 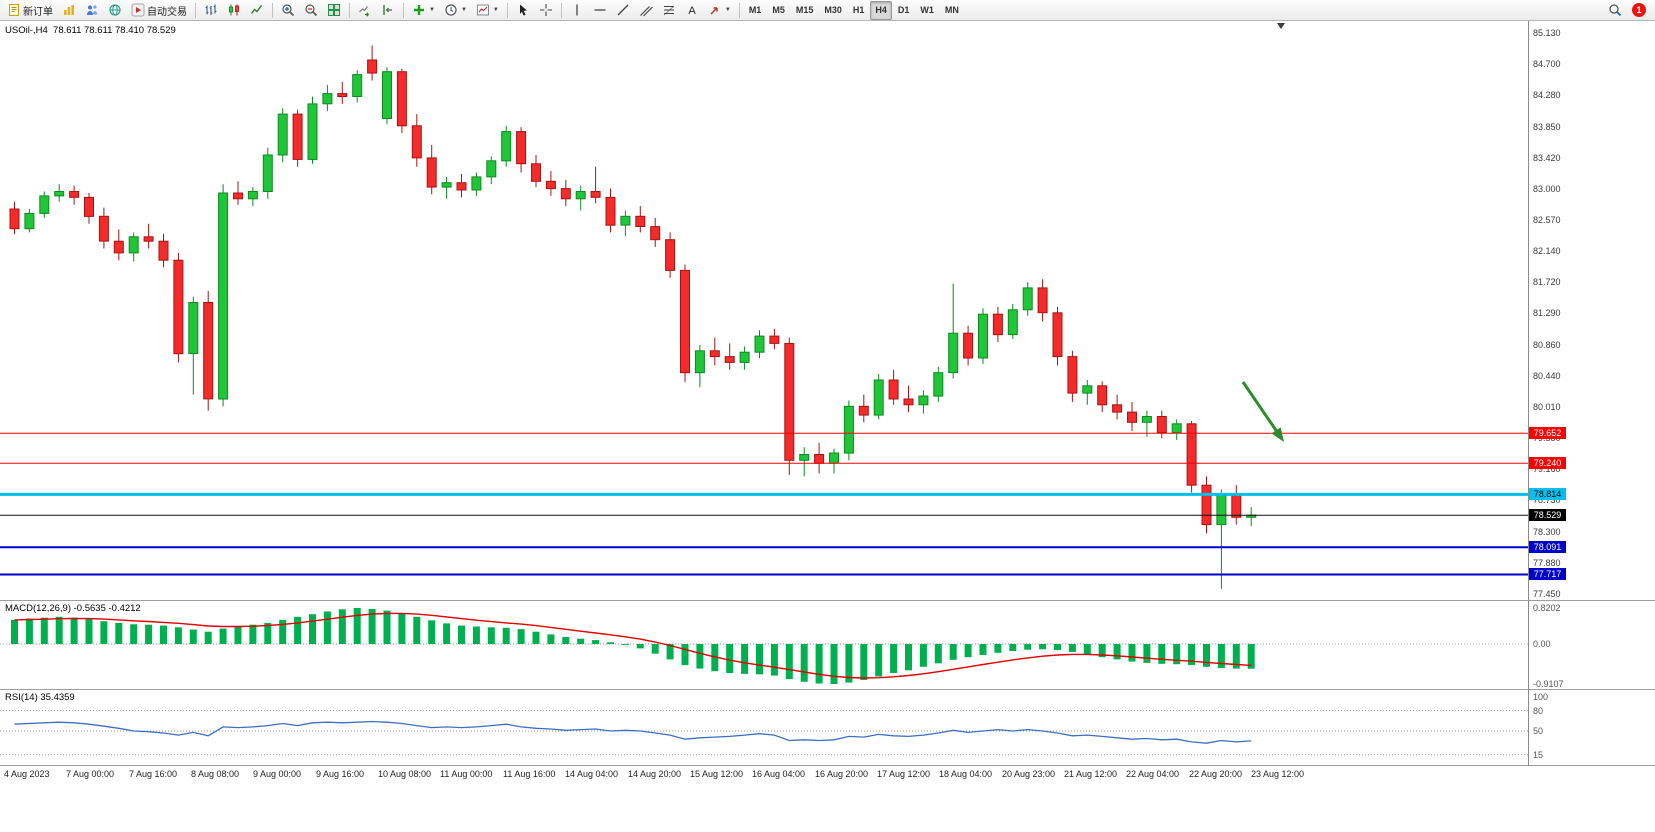 I want to click on indicators-button: ▼, so click(x=423, y=10).